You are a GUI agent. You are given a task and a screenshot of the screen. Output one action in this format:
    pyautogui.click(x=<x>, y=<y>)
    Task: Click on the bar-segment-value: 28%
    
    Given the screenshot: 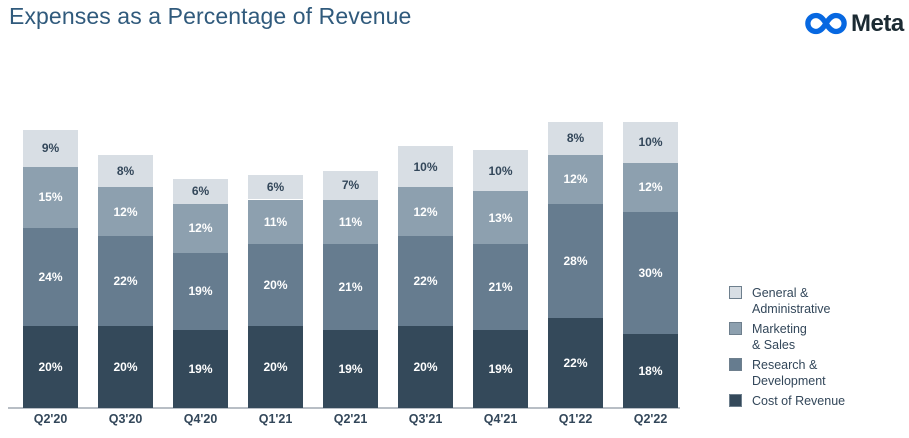 What is the action you would take?
    pyautogui.click(x=575, y=260)
    